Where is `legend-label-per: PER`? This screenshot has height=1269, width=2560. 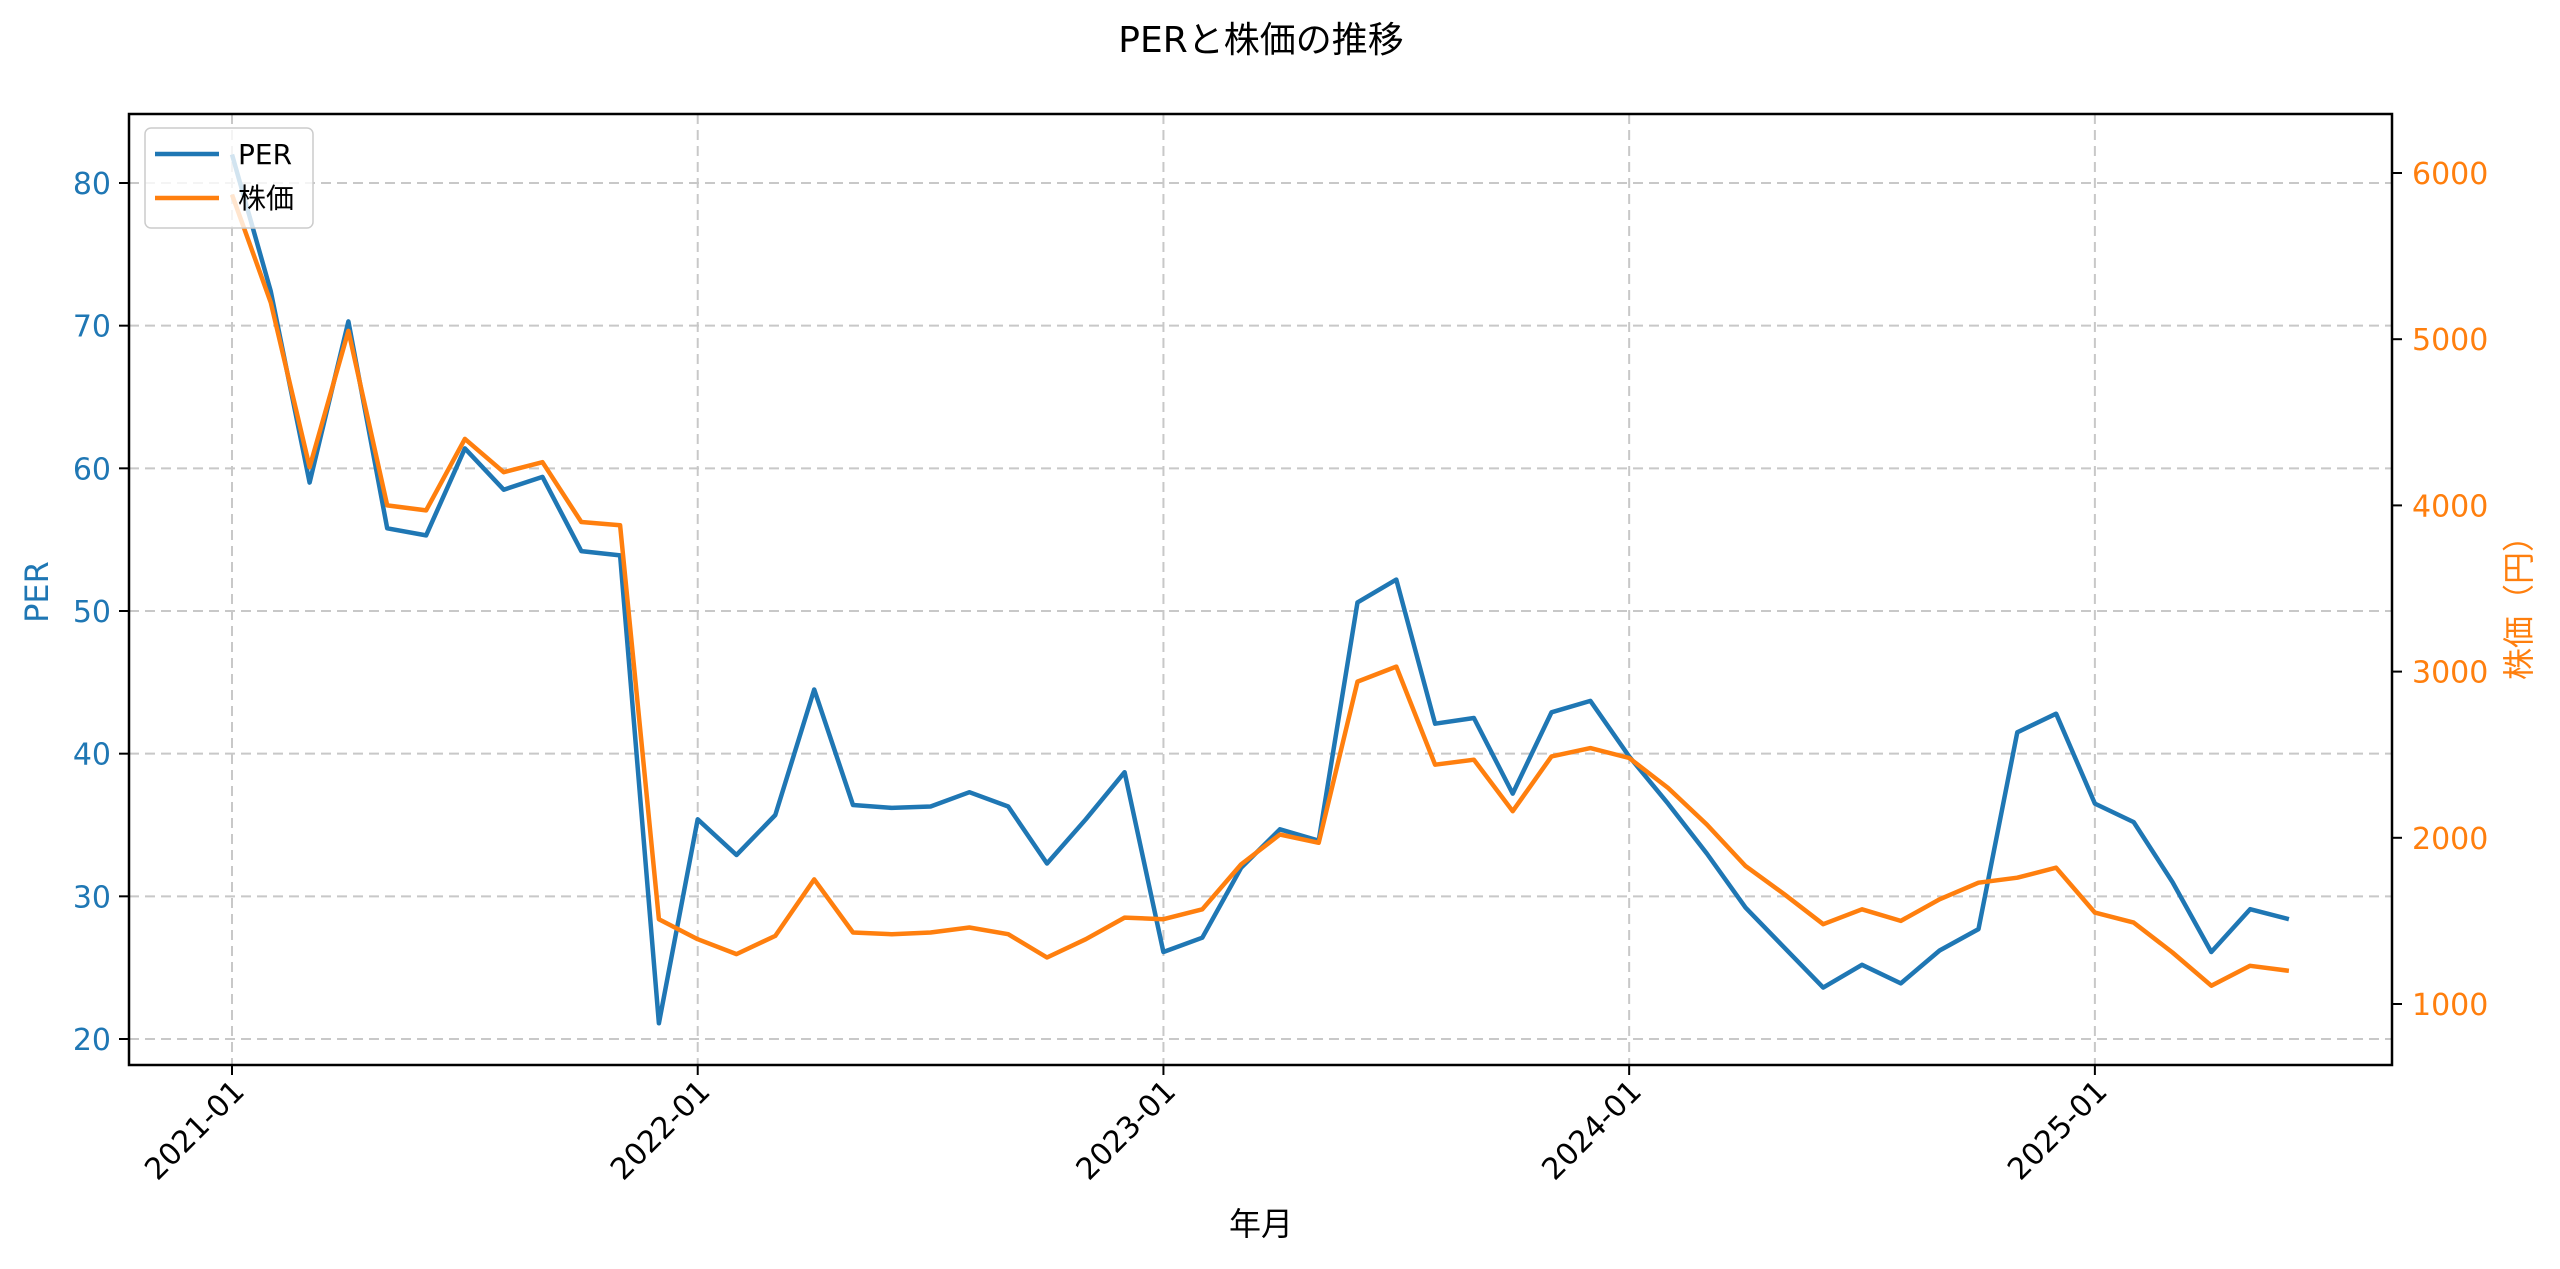
legend-label-per: PER is located at coordinates (265, 154).